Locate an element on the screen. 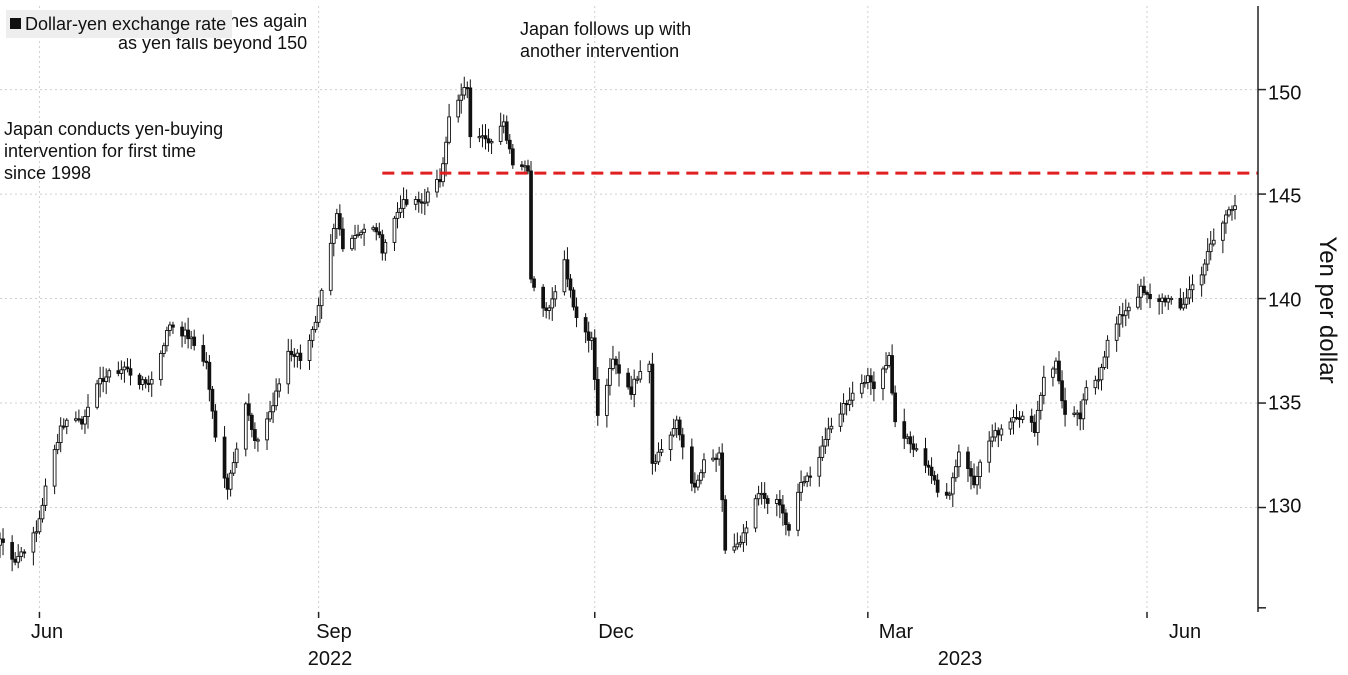 This screenshot has width=1348, height=675. legend-label: Dollar-yen exchange rate is located at coordinates (126, 24).